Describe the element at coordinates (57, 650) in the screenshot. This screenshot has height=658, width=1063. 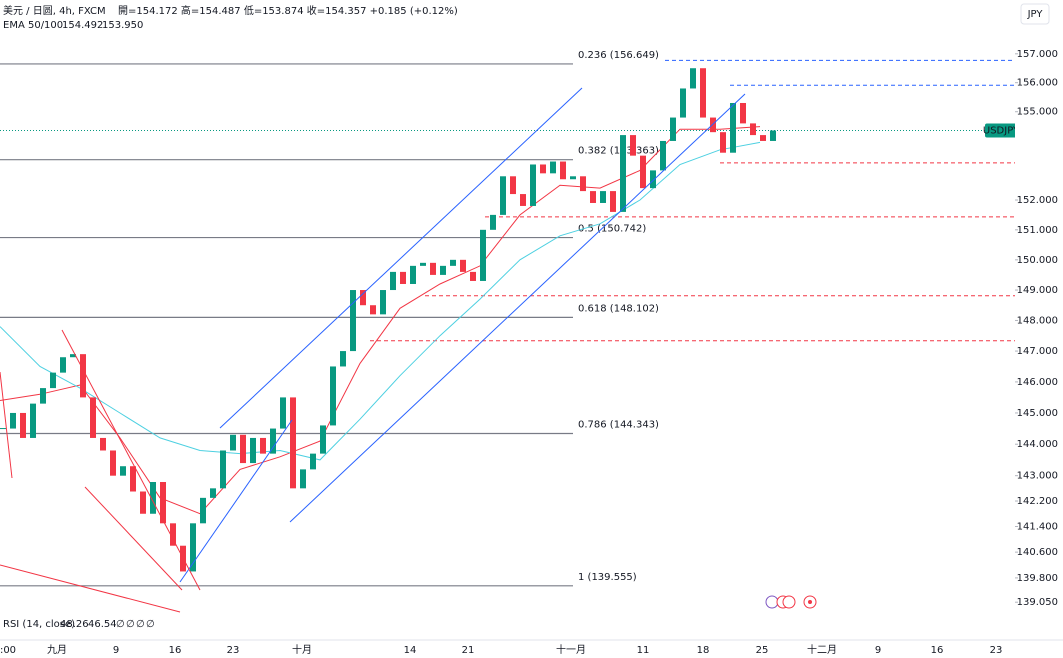
I see `x-tick-label: 九月` at that location.